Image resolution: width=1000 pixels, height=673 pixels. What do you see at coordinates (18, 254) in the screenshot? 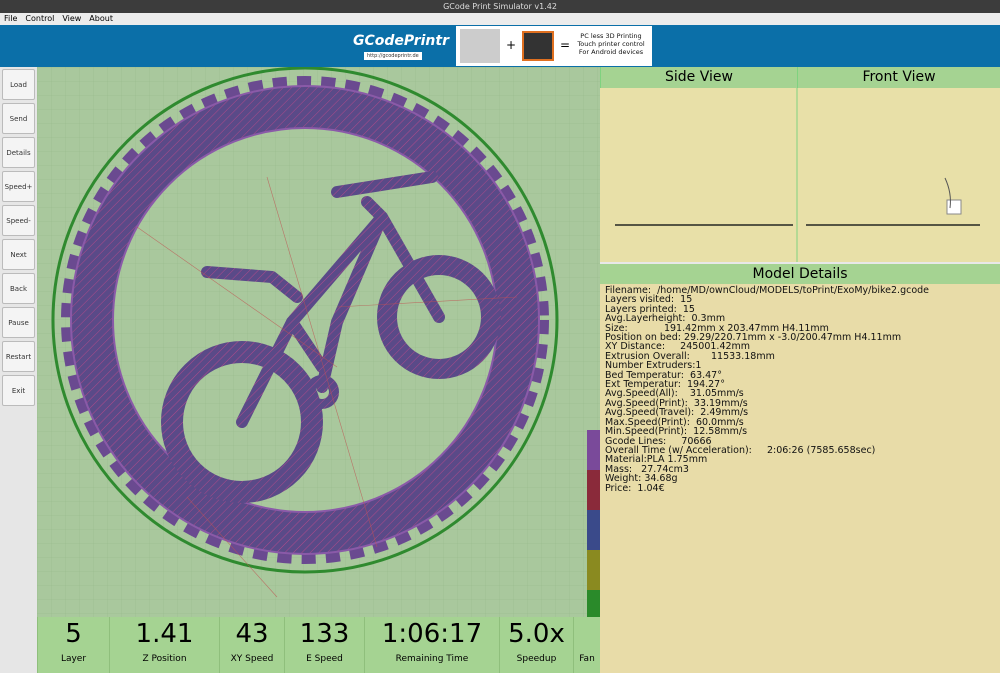
I see `button: Next` at bounding box center [18, 254].